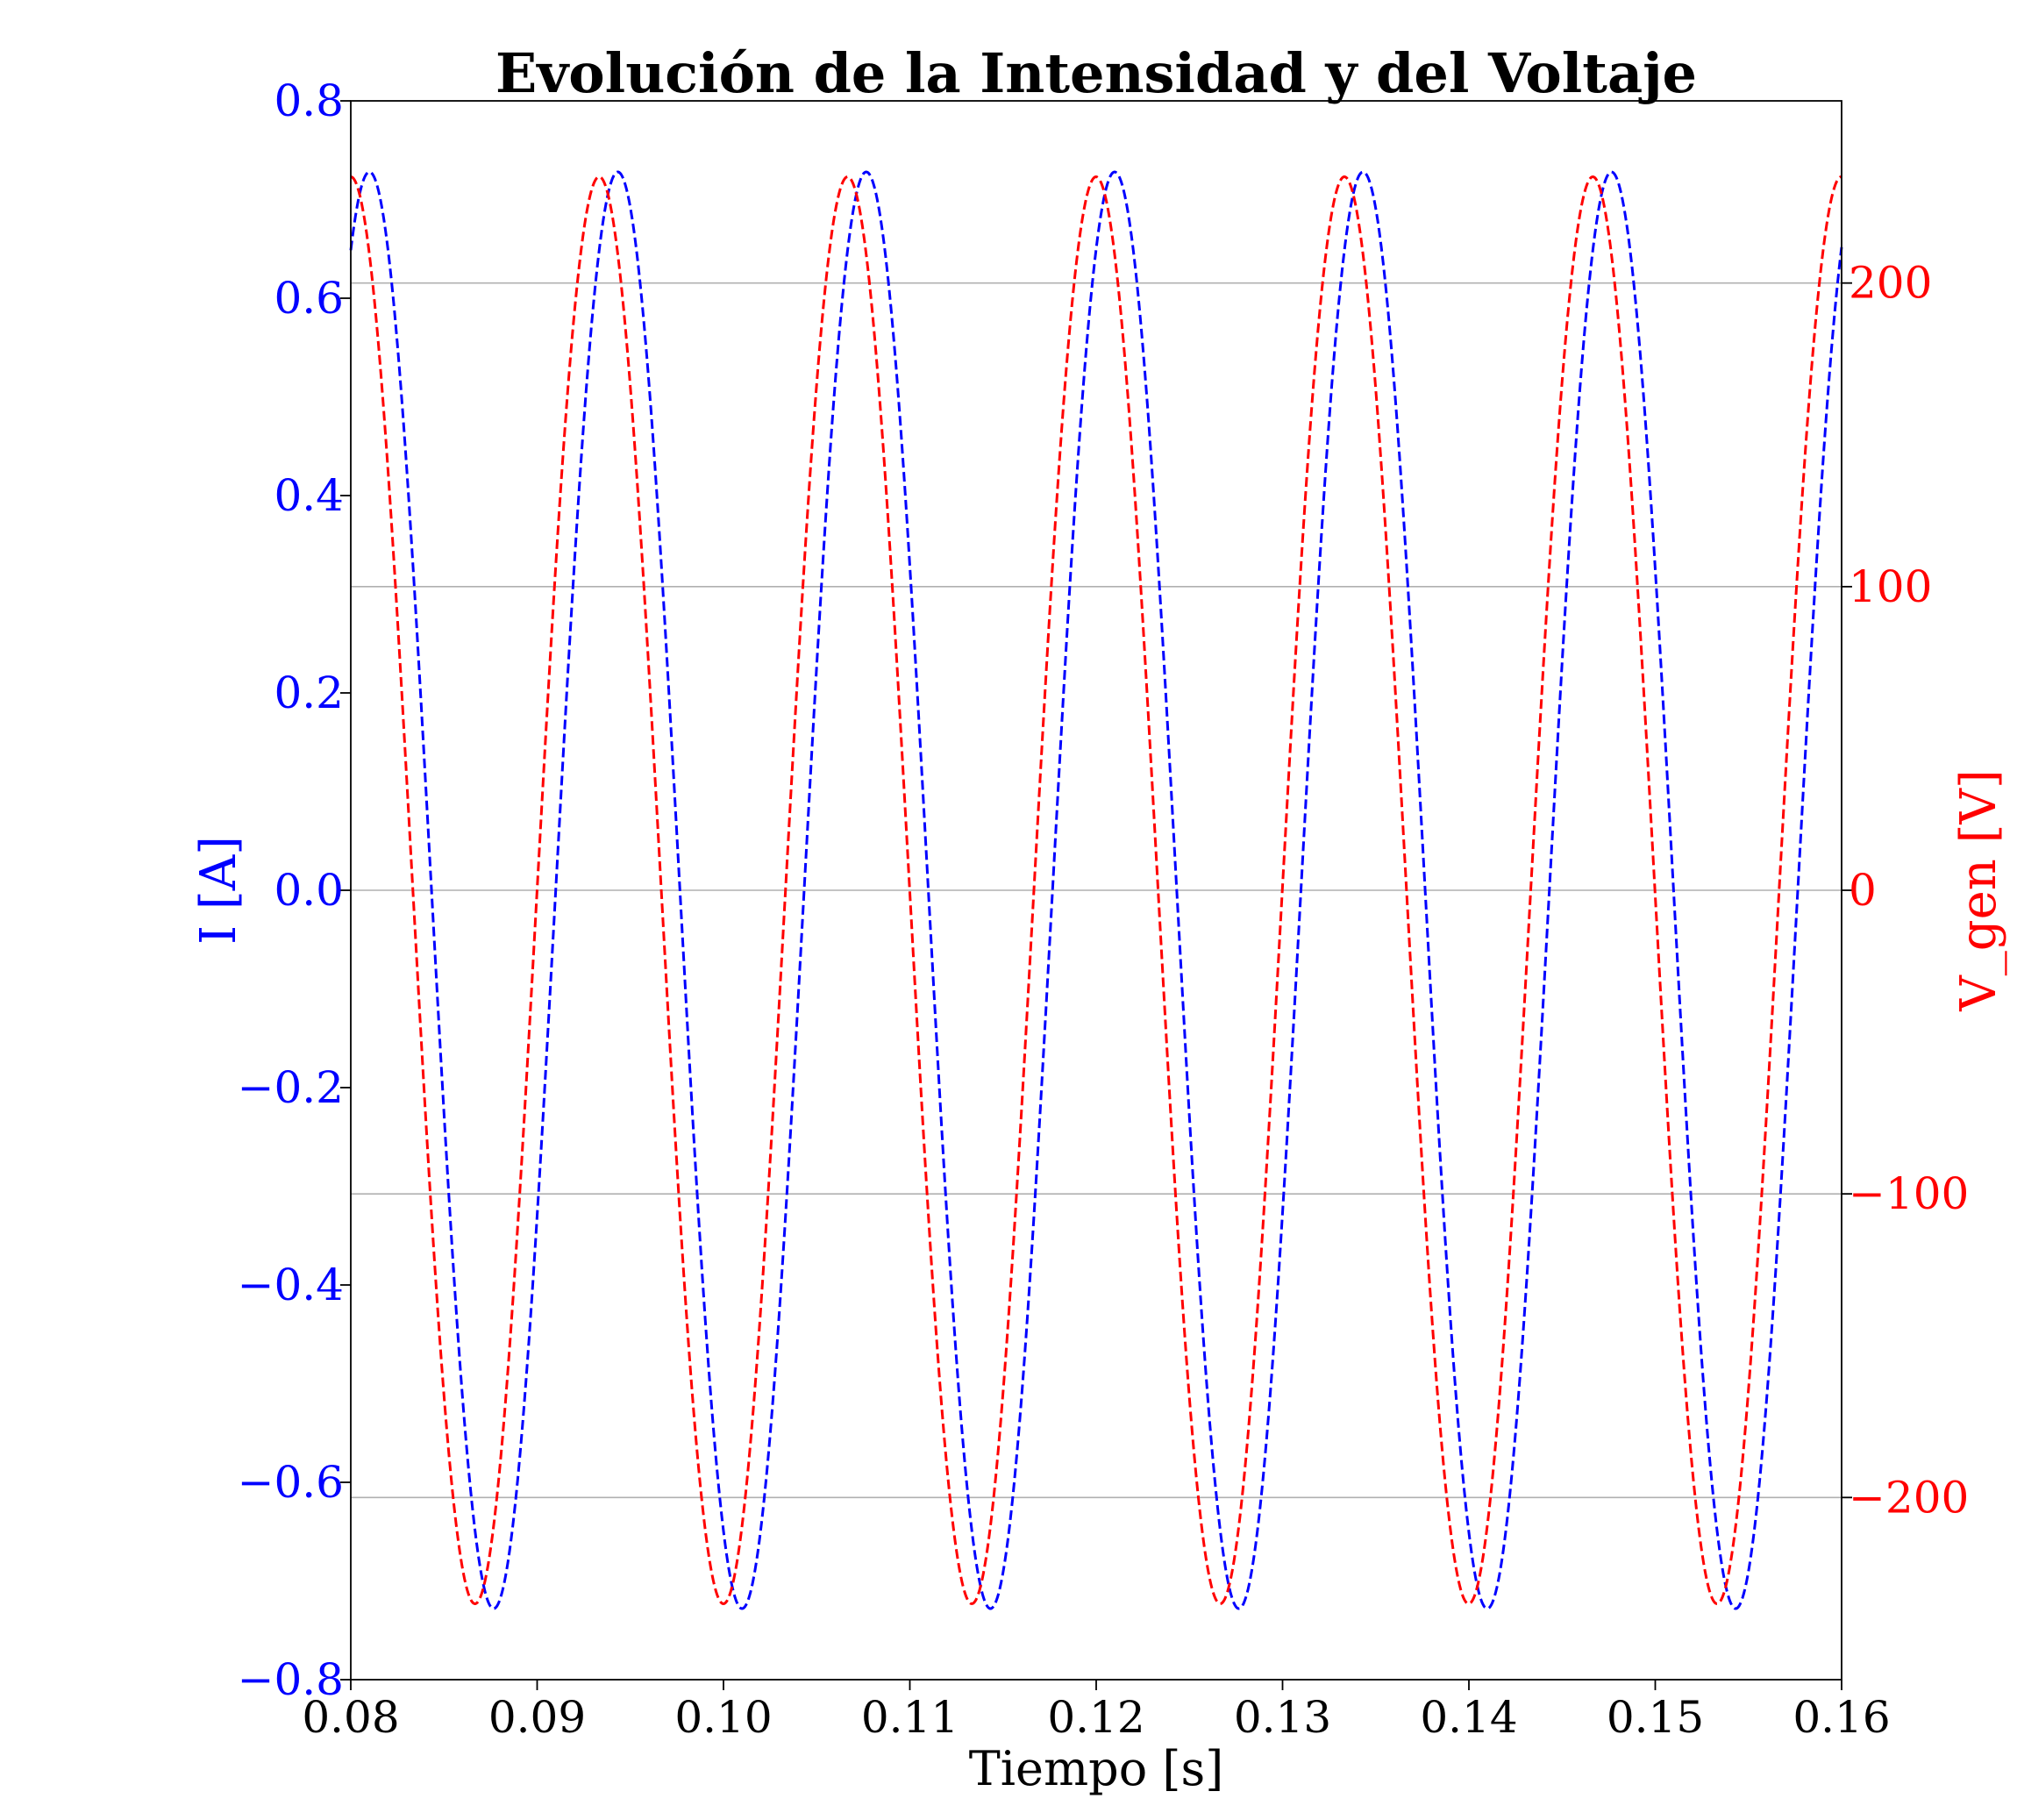 The image size is (2017, 1820). Describe the element at coordinates (309, 692) in the screenshot. I see `y-left-tick-label: 0.2` at that location.